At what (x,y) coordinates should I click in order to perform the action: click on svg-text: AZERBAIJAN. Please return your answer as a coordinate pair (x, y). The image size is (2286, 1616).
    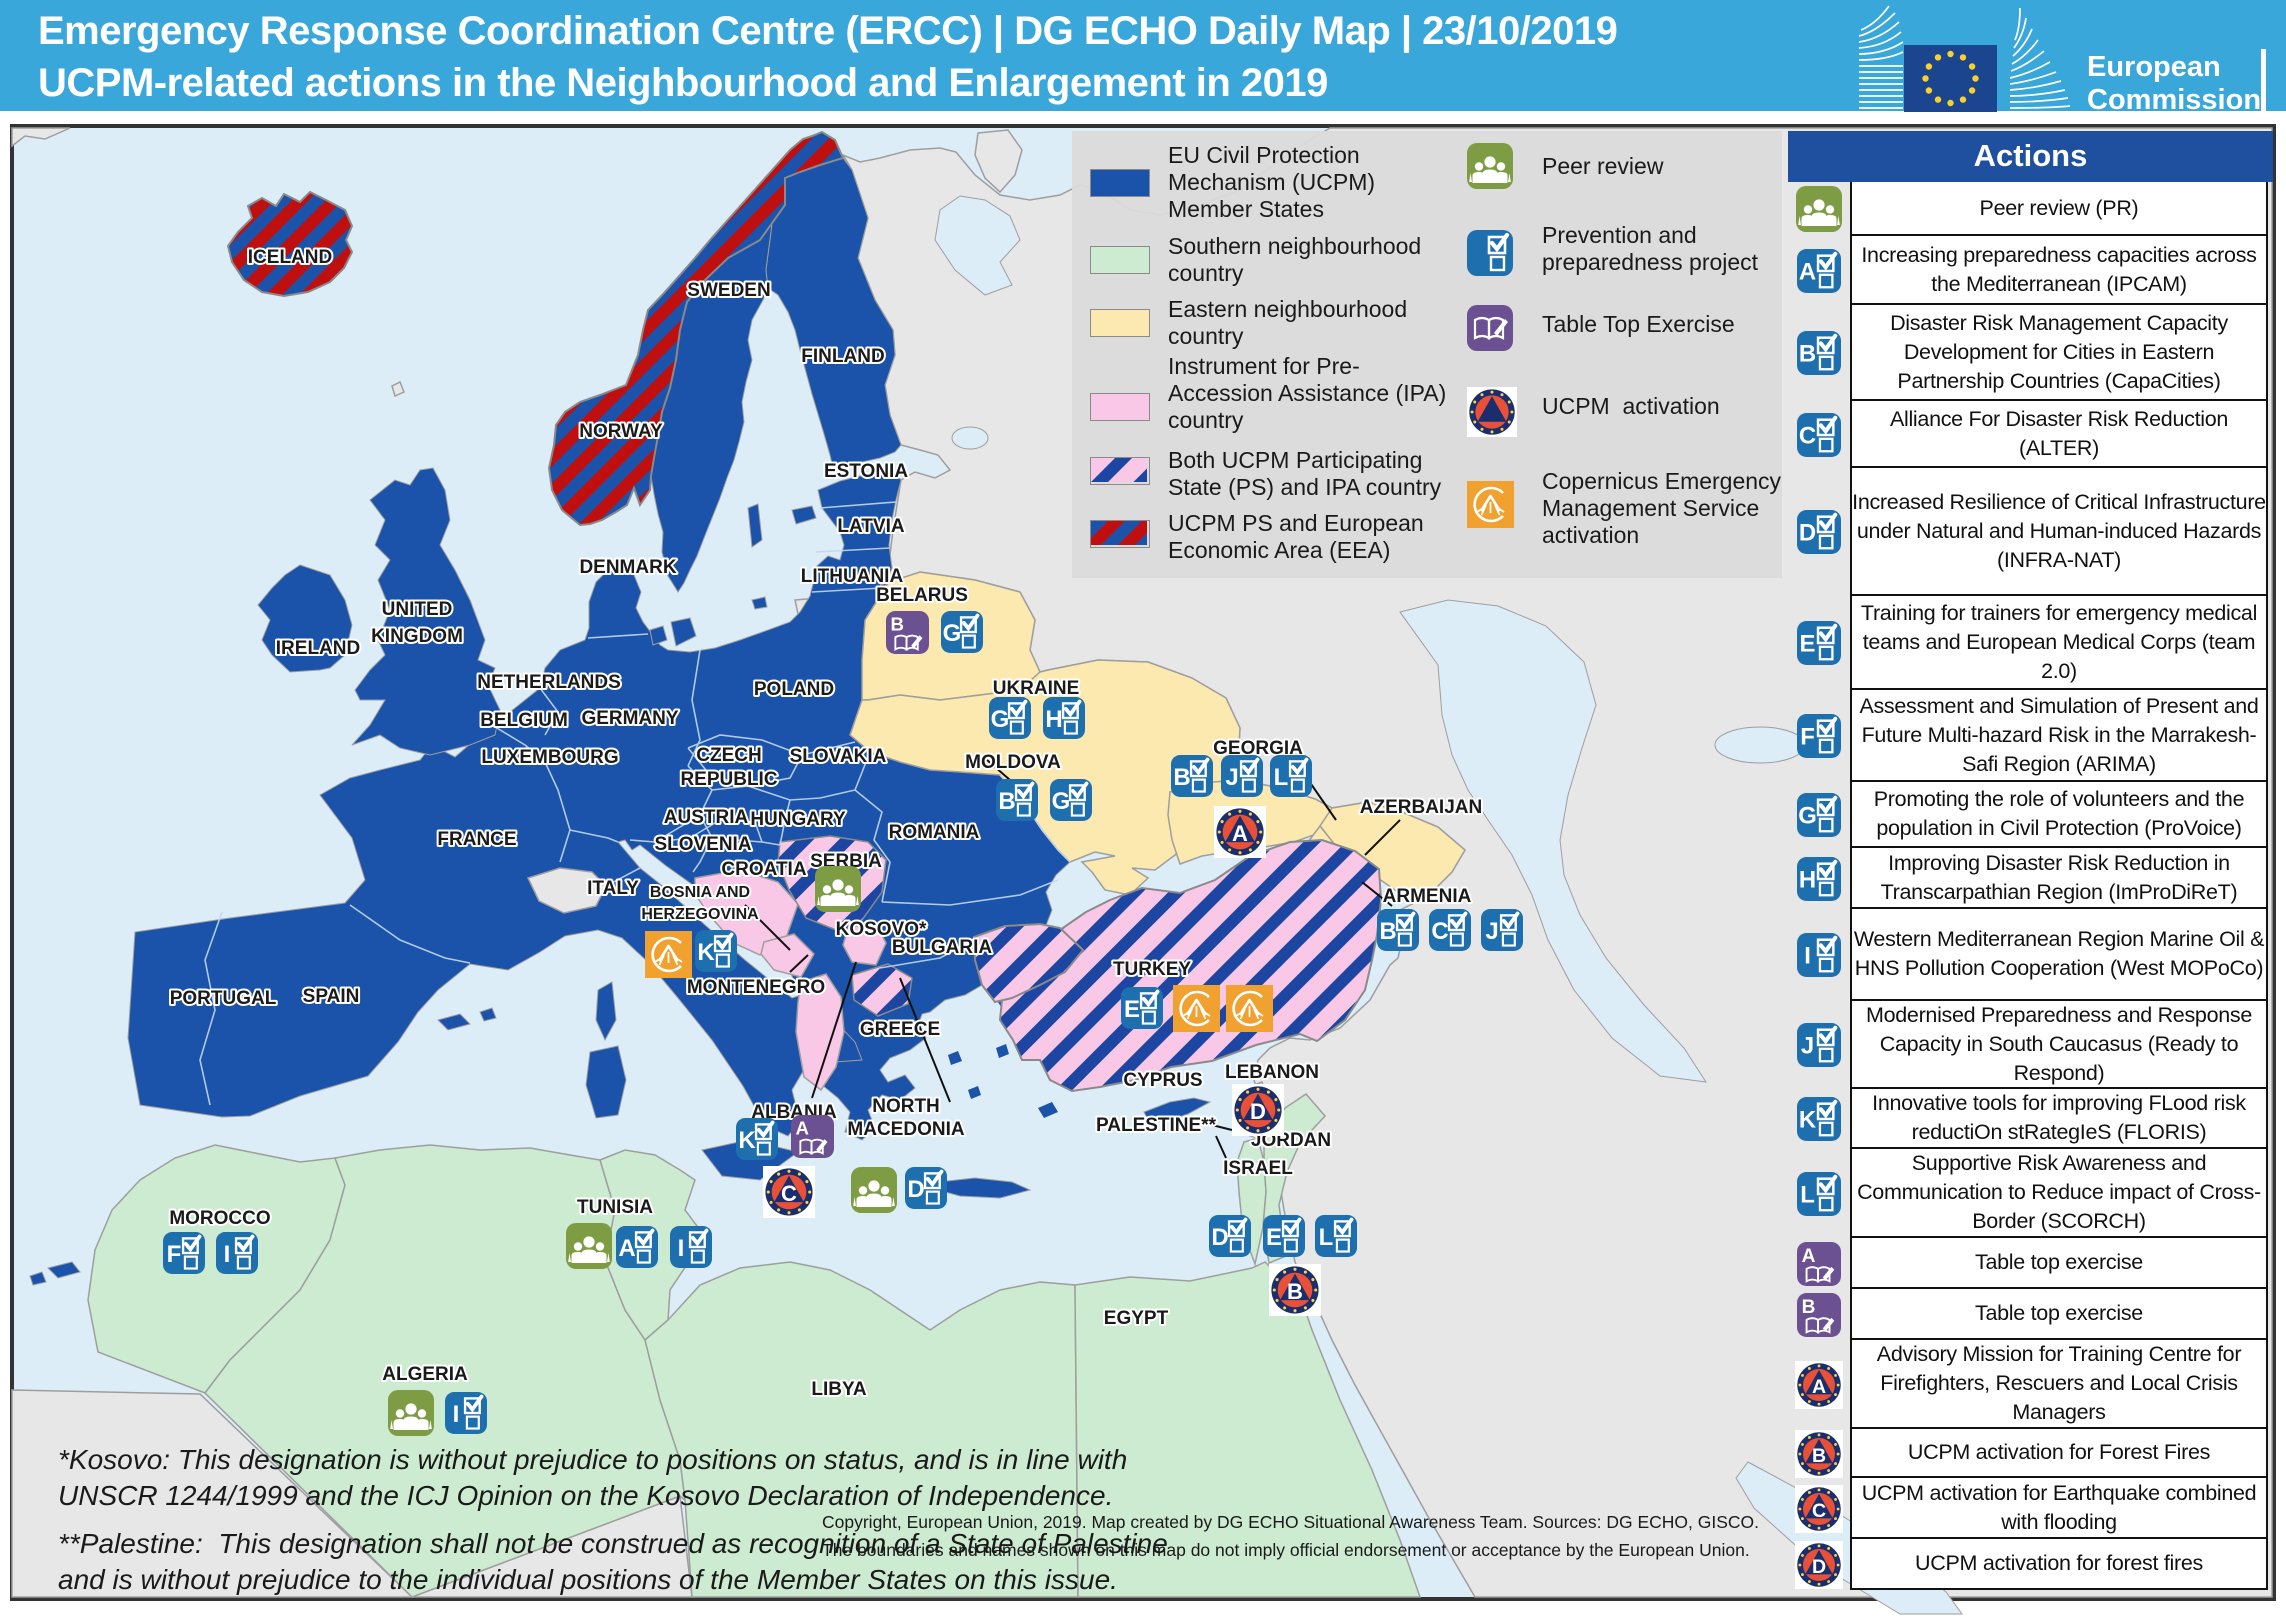
    Looking at the image, I should click on (1421, 807).